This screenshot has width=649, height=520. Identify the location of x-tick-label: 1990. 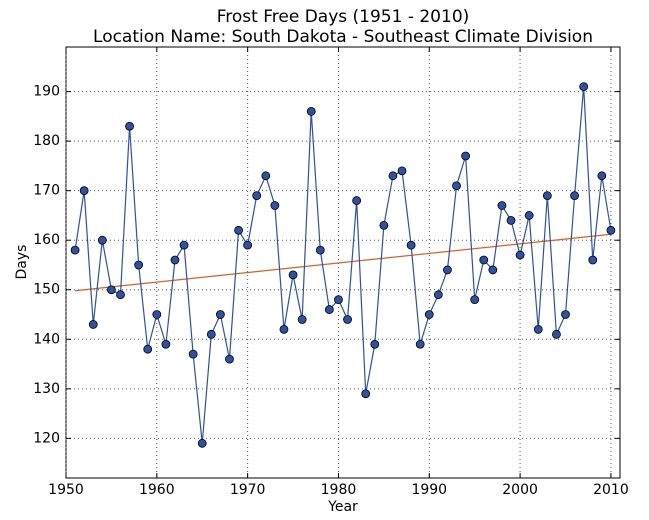
(429, 490).